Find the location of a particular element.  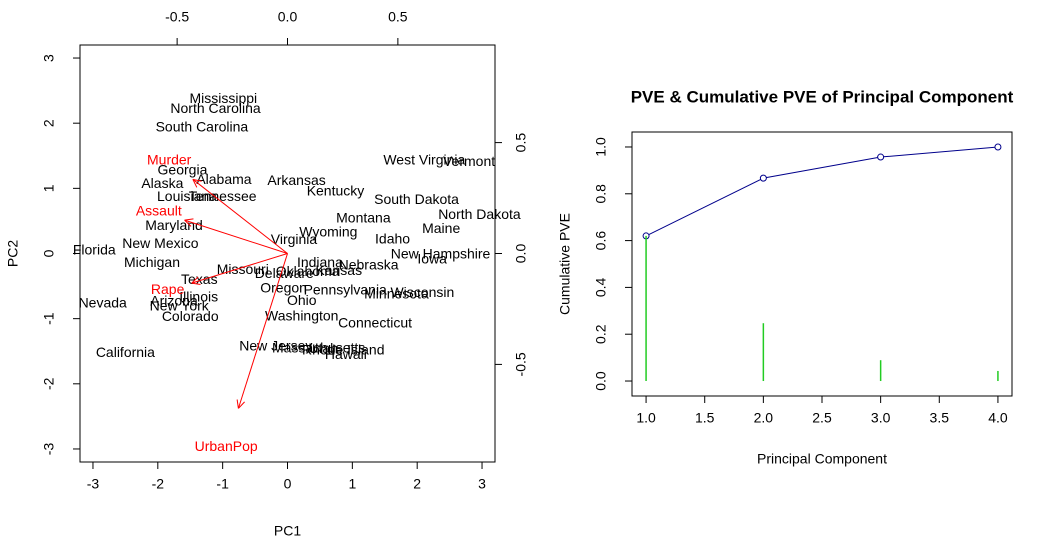

x-tick-label: -1 is located at coordinates (222, 484).